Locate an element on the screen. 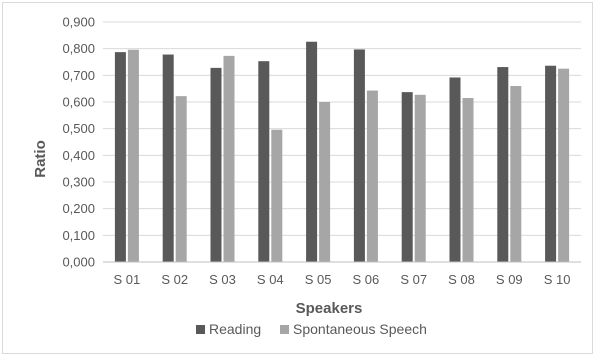 The height and width of the screenshot is (360, 597). y-tick-label: 0,700 is located at coordinates (78, 75).